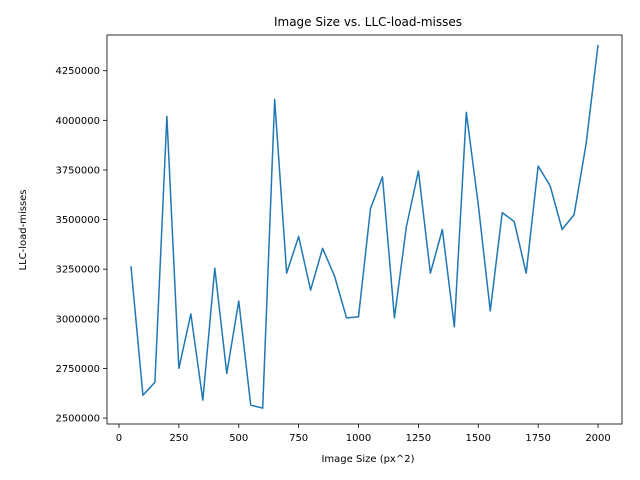 The image size is (640, 480). I want to click on x-tick-label: 1500, so click(478, 438).